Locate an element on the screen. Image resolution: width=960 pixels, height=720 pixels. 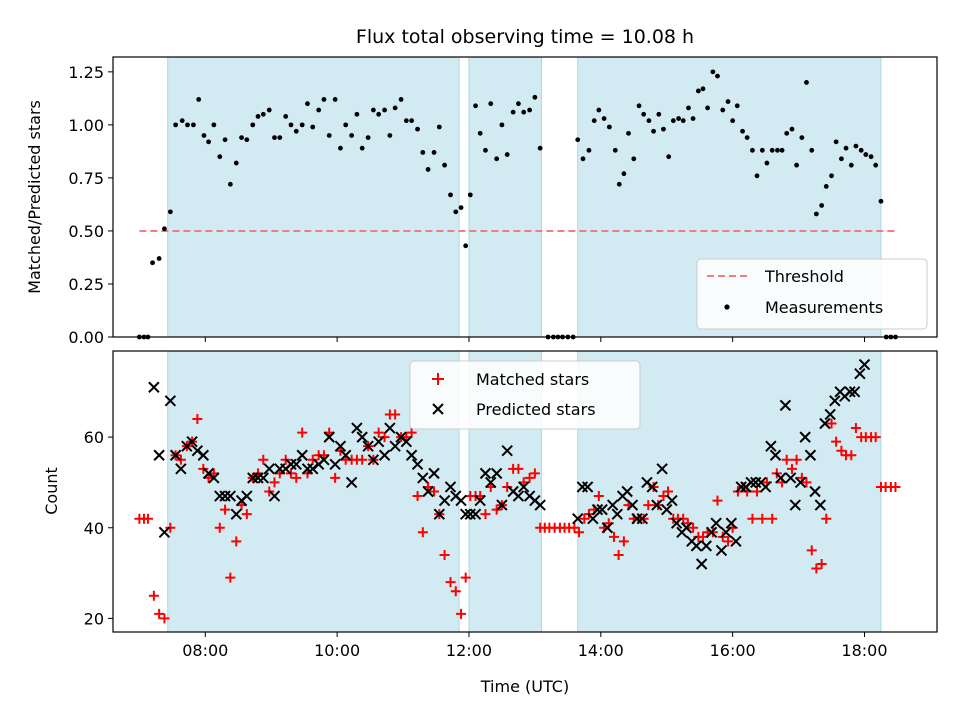
legend-matched-label: Matched stars is located at coordinates (532, 379).